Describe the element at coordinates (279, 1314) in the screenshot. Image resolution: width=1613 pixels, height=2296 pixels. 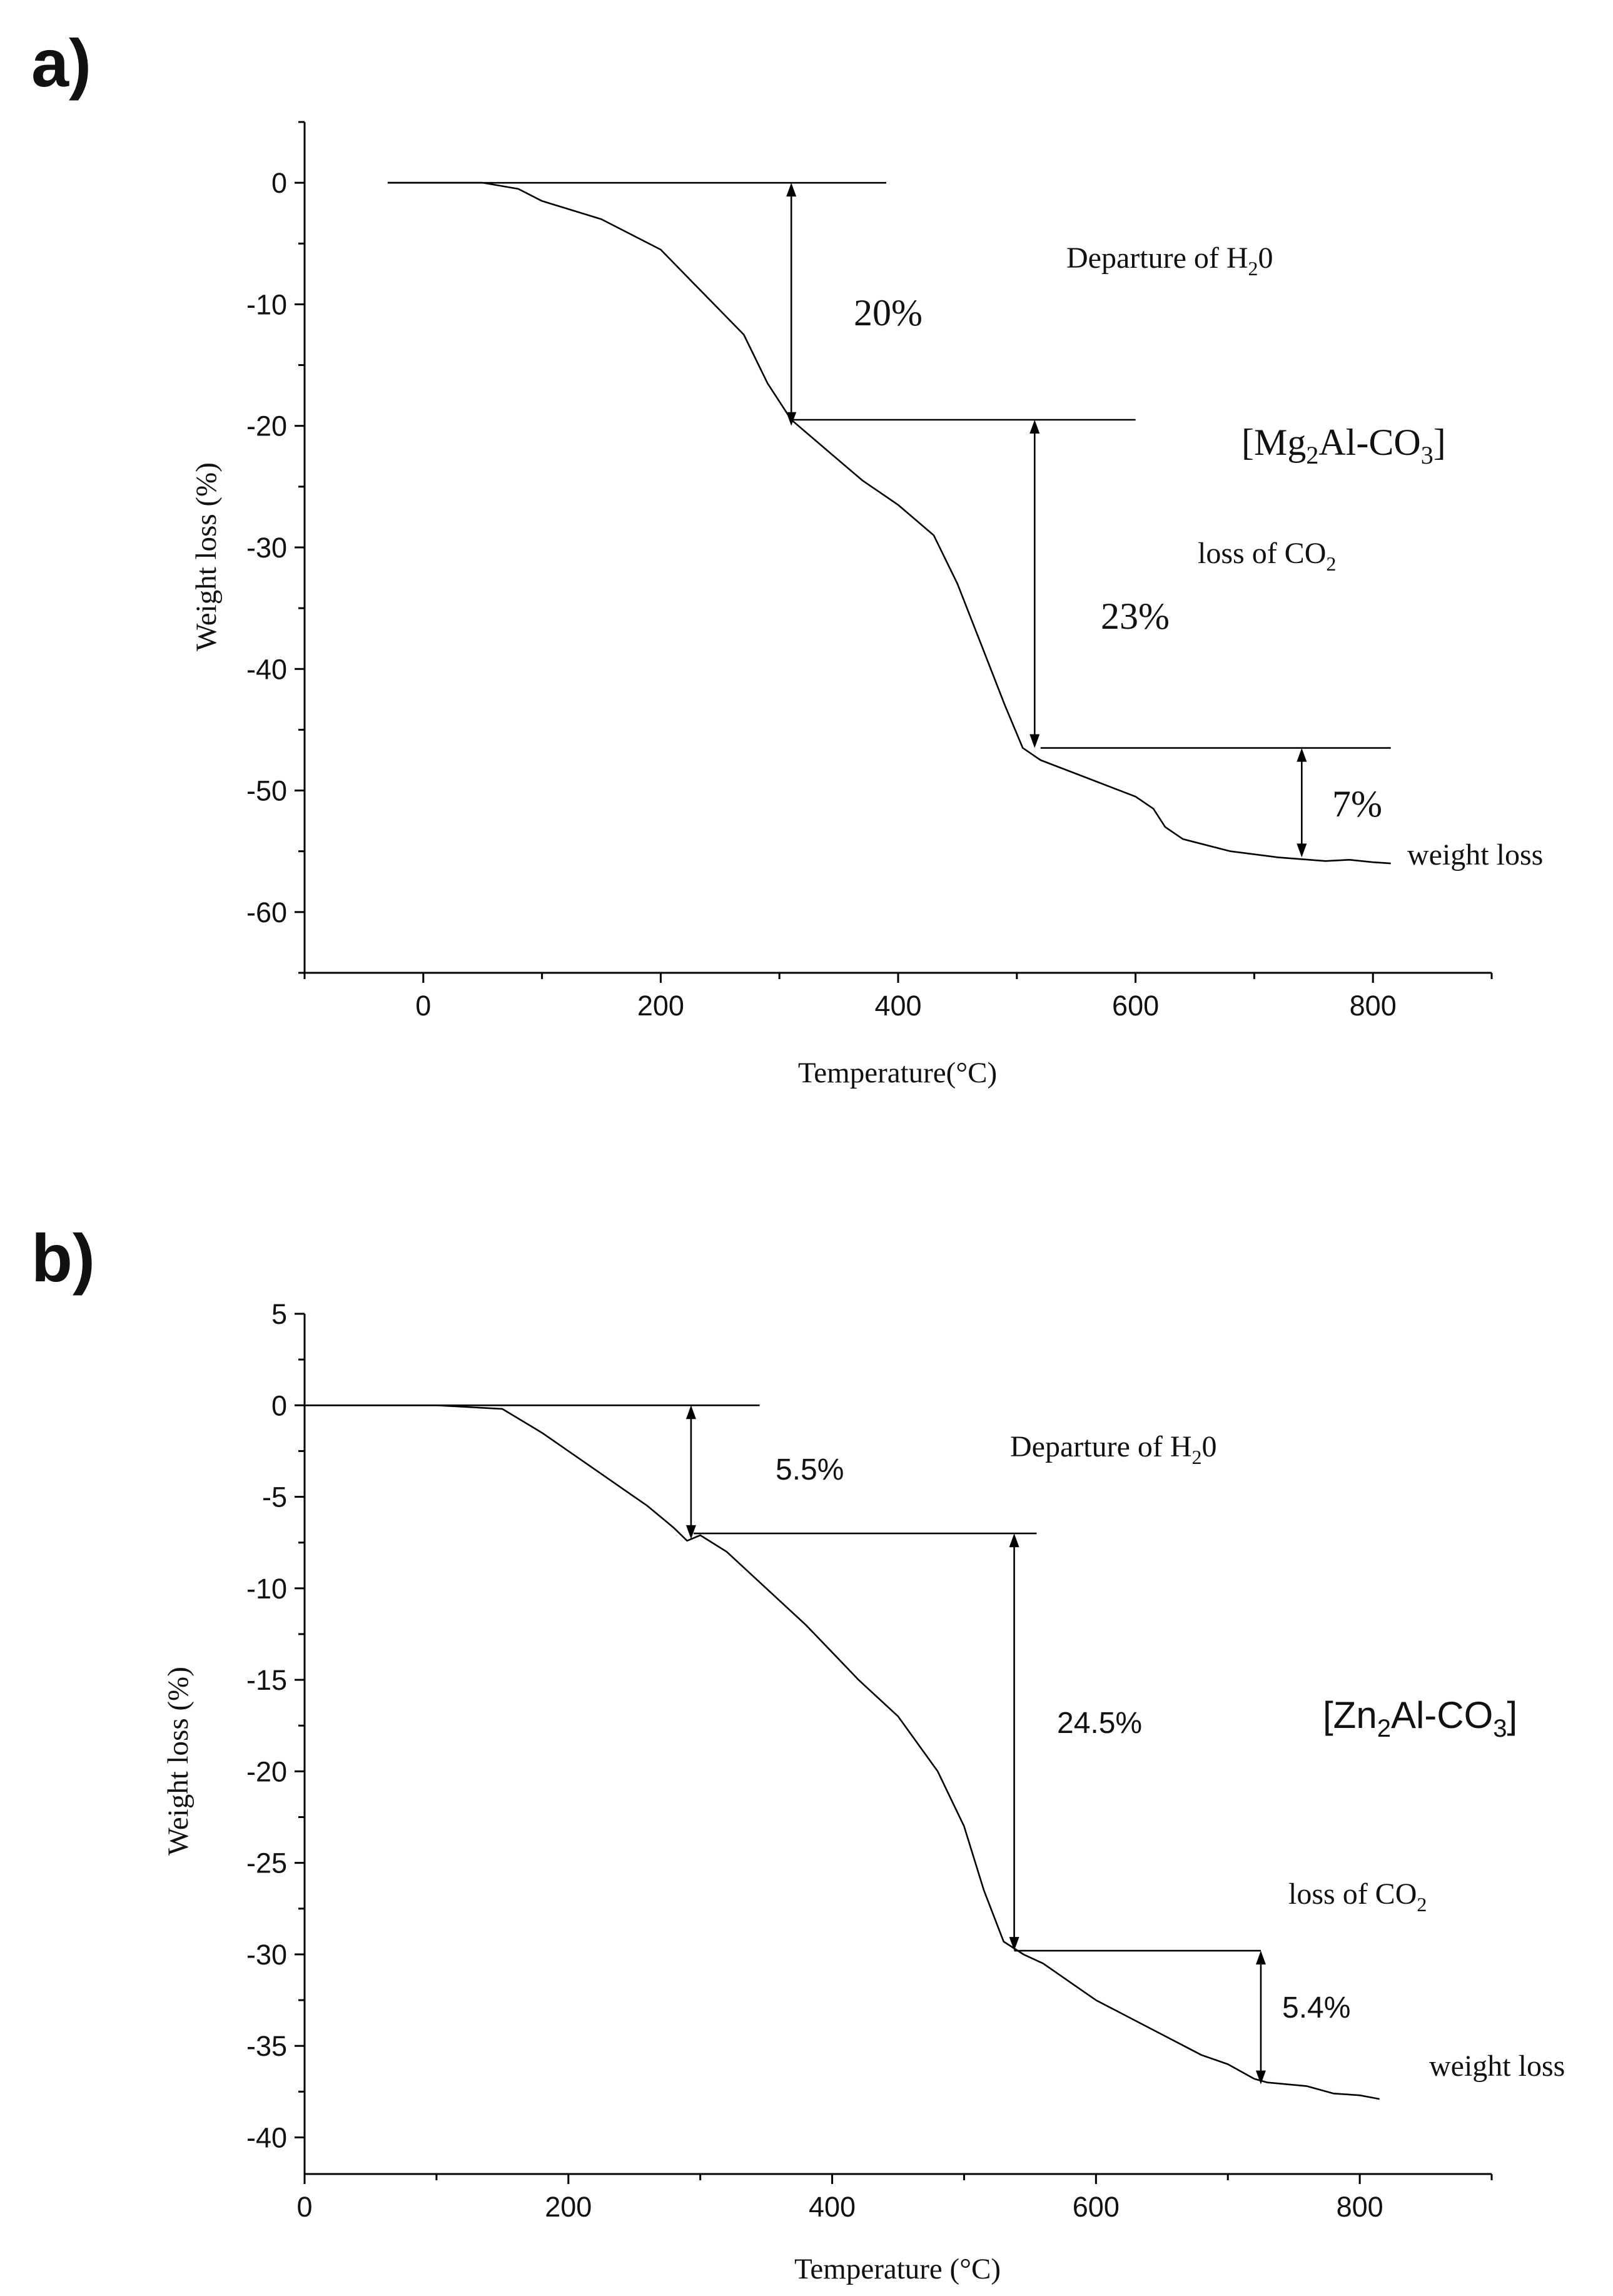
I see `panel-b-y-tick-label: 5` at that location.